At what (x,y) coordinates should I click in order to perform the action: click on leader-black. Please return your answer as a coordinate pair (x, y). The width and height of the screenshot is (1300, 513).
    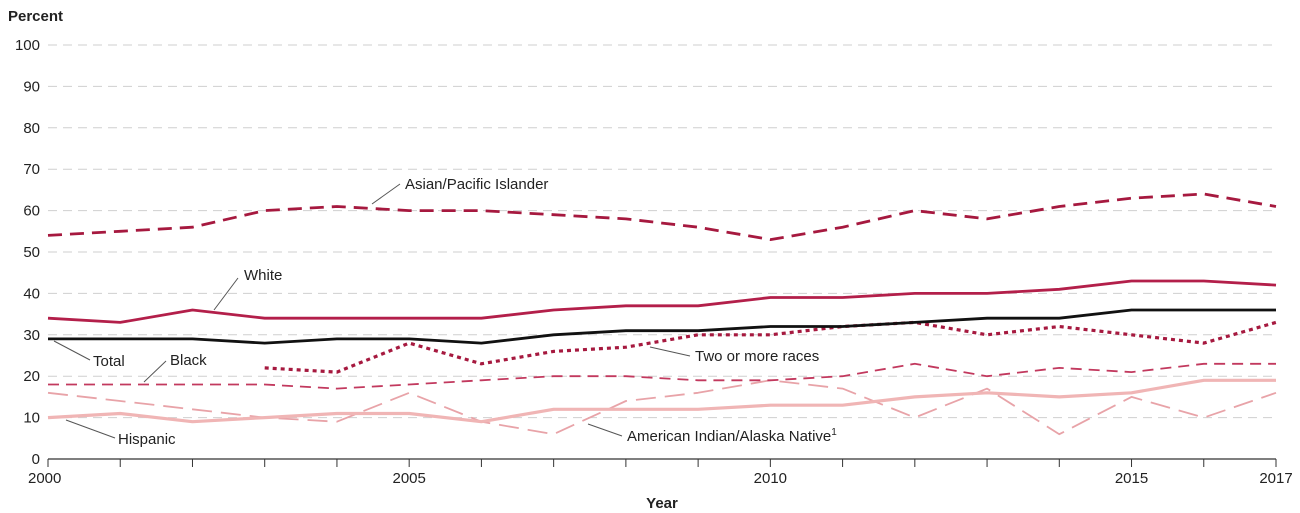
    Looking at the image, I should click on (155, 371).